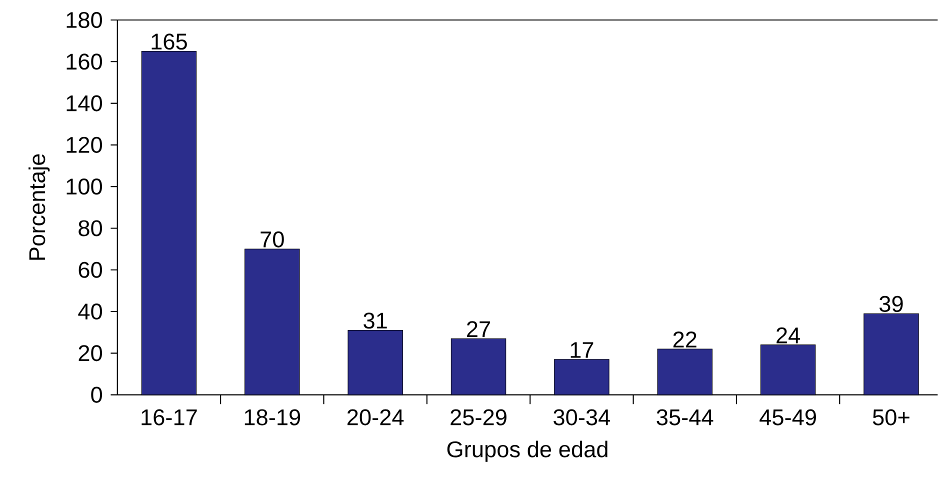 The image size is (943, 494). Describe the element at coordinates (90, 228) in the screenshot. I see `y-tick-label: 80` at that location.